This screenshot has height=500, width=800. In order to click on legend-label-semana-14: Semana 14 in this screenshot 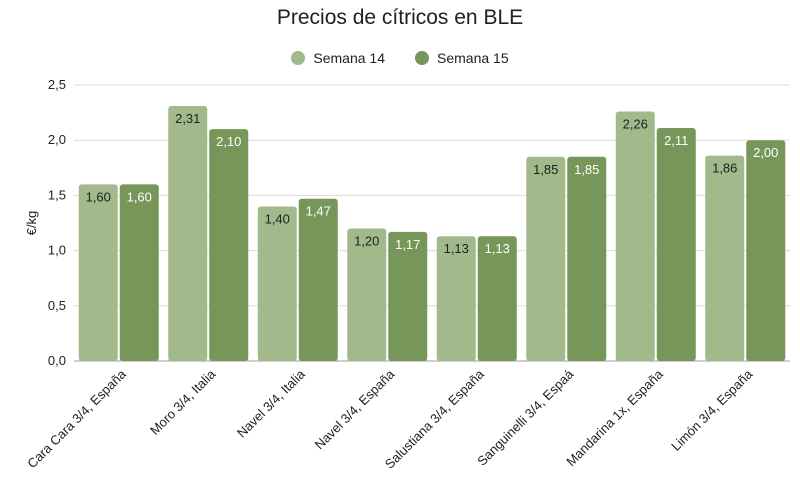, I will do `click(349, 58)`.